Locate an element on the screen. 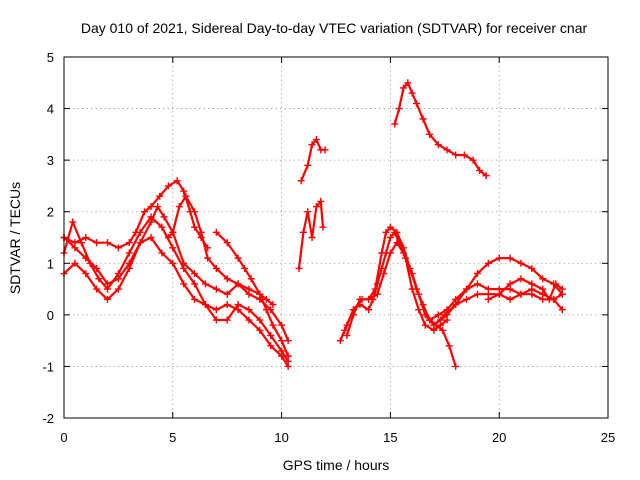 The image size is (640, 480). series-track-e is located at coordinates (220, 250).